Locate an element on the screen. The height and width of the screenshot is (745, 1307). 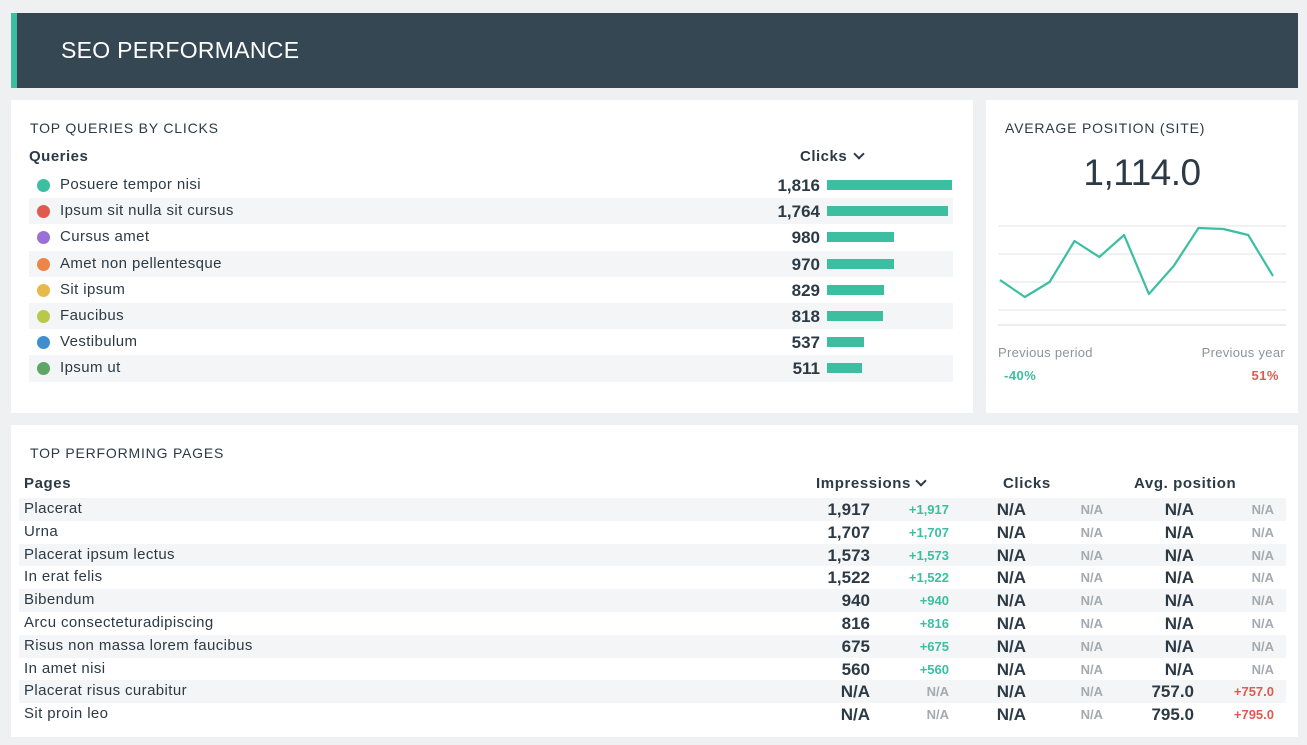
avg-position-value: 795.0 is located at coordinates (1172, 715).